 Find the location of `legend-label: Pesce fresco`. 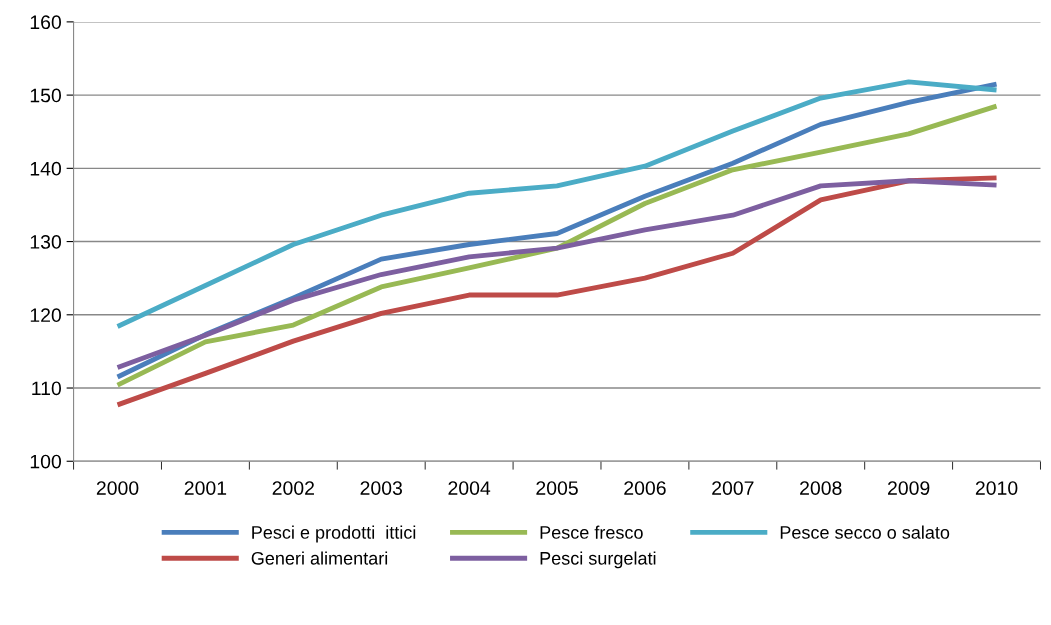

legend-label: Pesce fresco is located at coordinates (591, 532).